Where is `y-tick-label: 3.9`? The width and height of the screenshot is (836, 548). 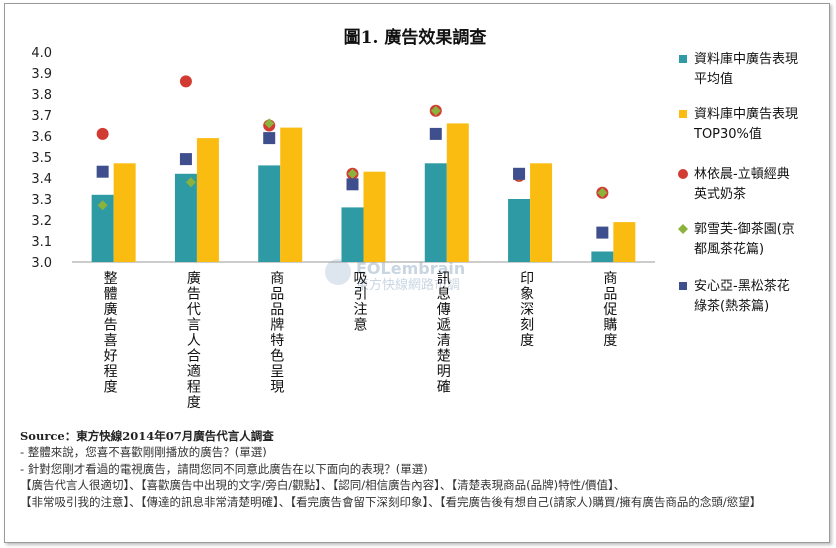
y-tick-label: 3.9 is located at coordinates (41, 74).